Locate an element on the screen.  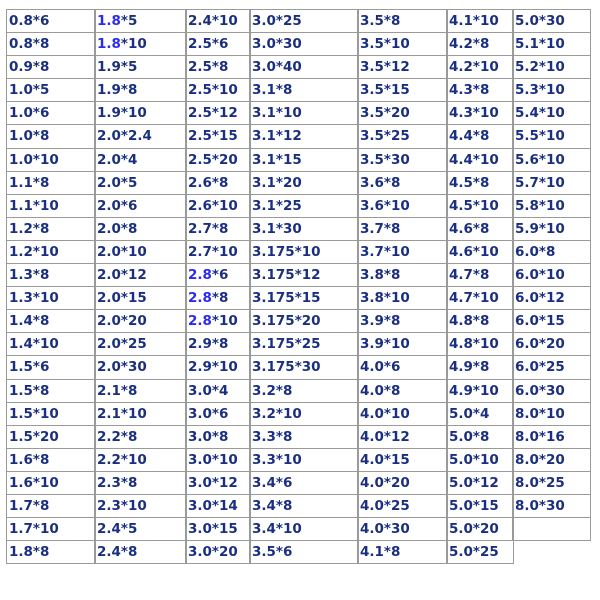
table-cell: 6.0*30 is located at coordinates (551, 390).